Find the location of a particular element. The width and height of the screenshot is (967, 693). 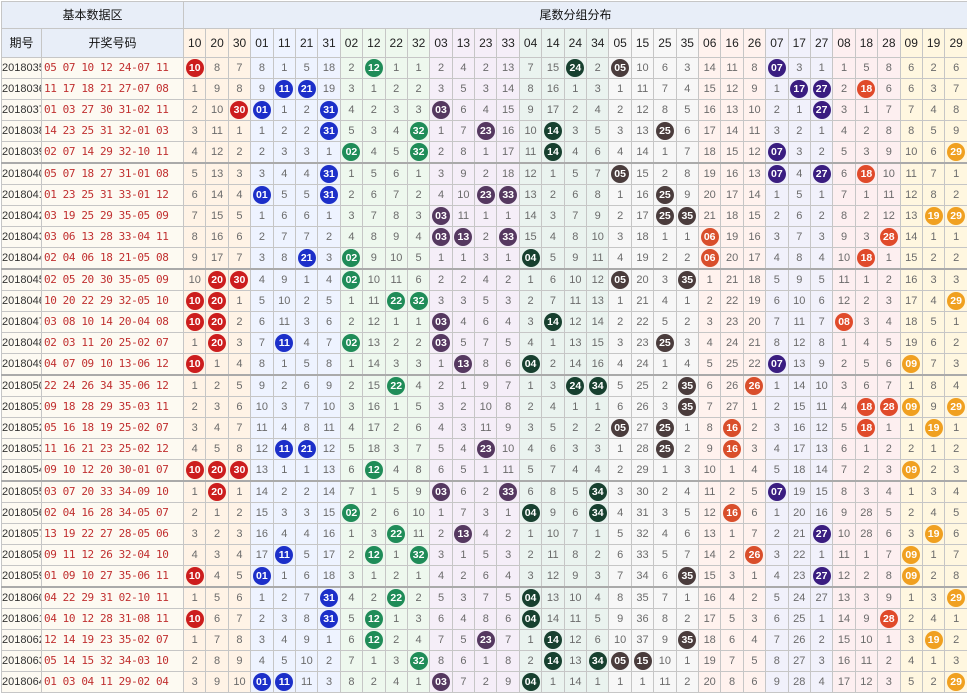

trend-cell: 22 is located at coordinates (754, 365).